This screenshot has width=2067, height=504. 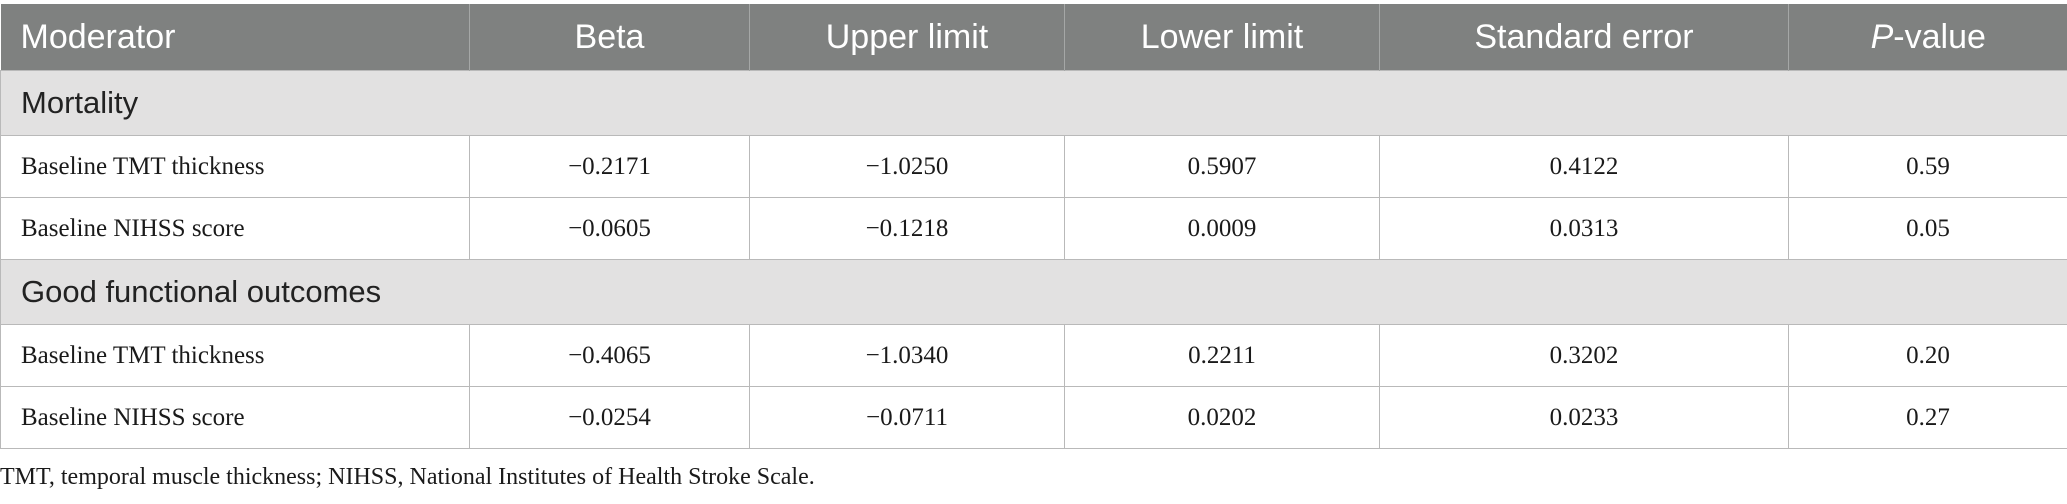 What do you see at coordinates (1927, 166) in the screenshot?
I see `cell-p-value: 0.59` at bounding box center [1927, 166].